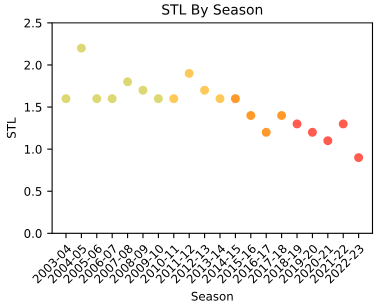 The width and height of the screenshot is (386, 305). Describe the element at coordinates (33, 107) in the screenshot. I see `y-tick-label: 1.5` at that location.